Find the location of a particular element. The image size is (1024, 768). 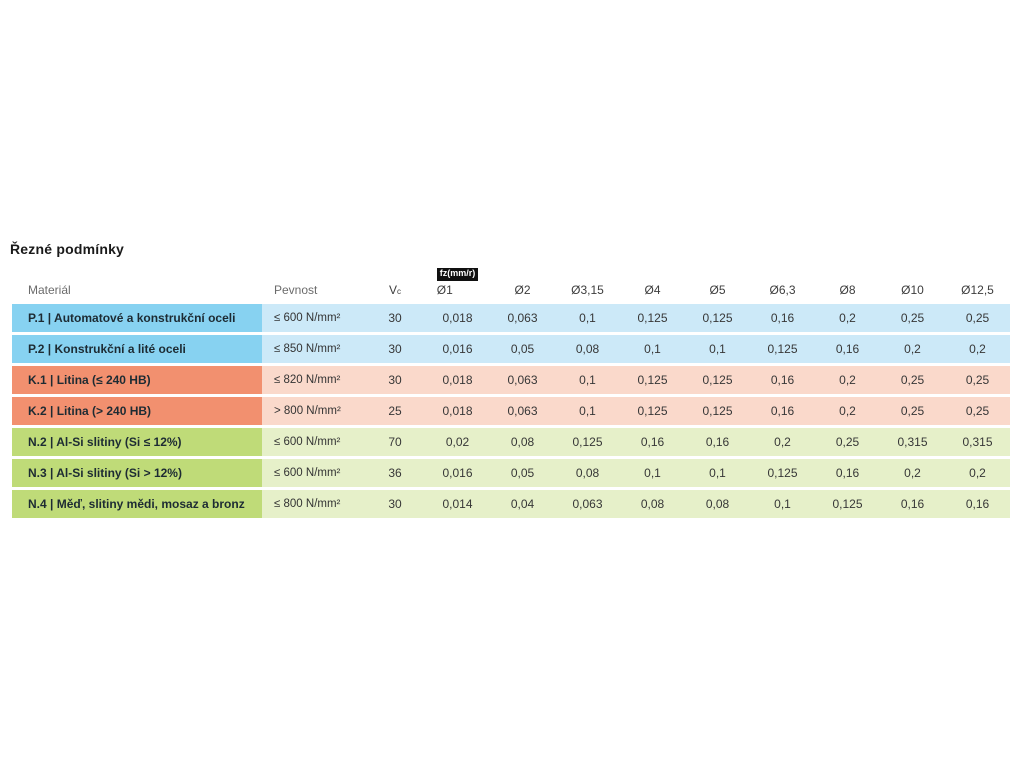

feed-value-cell: 0,02 is located at coordinates (457, 442).